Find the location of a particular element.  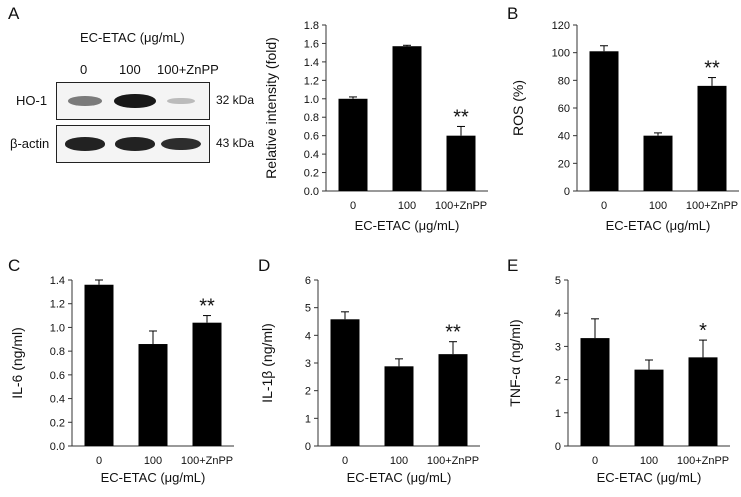

y-axis-label: IL-1β (ng/ml) is located at coordinates (267, 363).